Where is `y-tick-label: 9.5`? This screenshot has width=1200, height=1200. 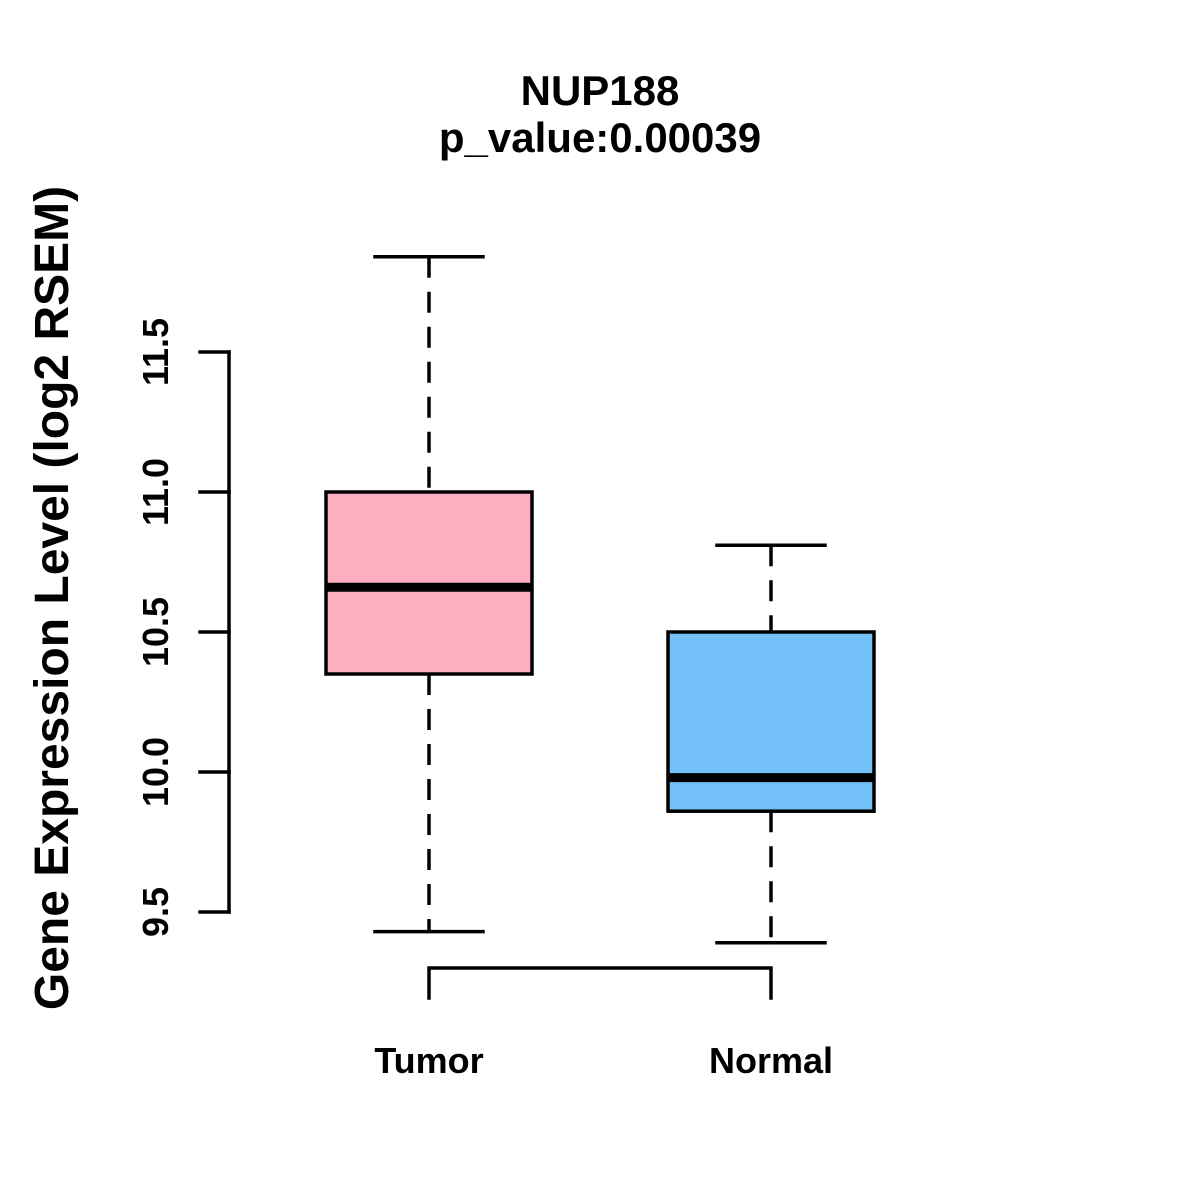 y-tick-label: 9.5 is located at coordinates (155, 912).